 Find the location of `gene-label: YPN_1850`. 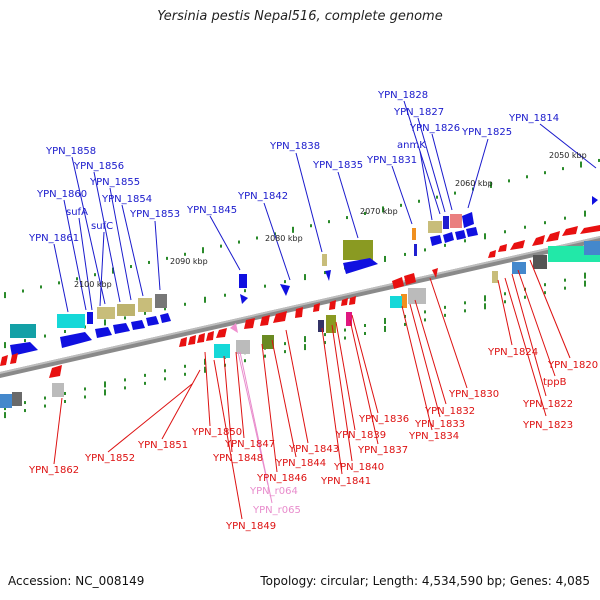

gene-label: YPN_1850 is located at coordinates (216, 432).